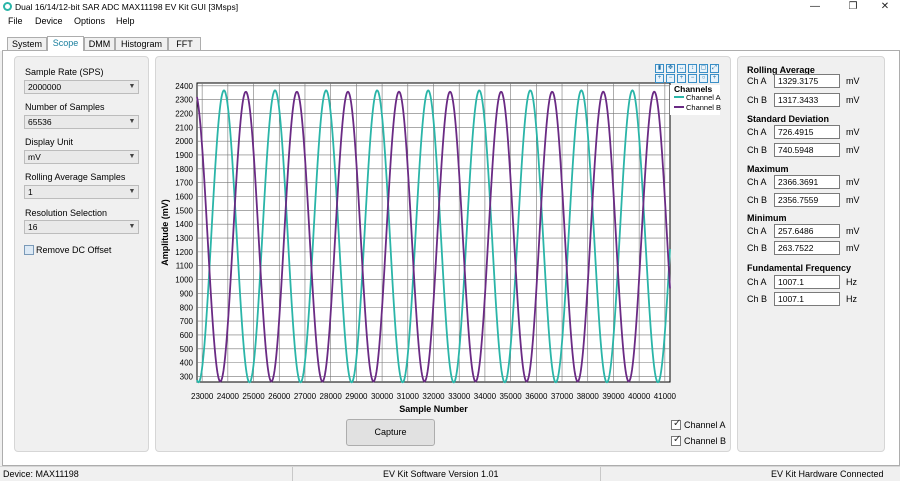  What do you see at coordinates (885, 6) in the screenshot?
I see `close-button: ✕` at bounding box center [885, 6].